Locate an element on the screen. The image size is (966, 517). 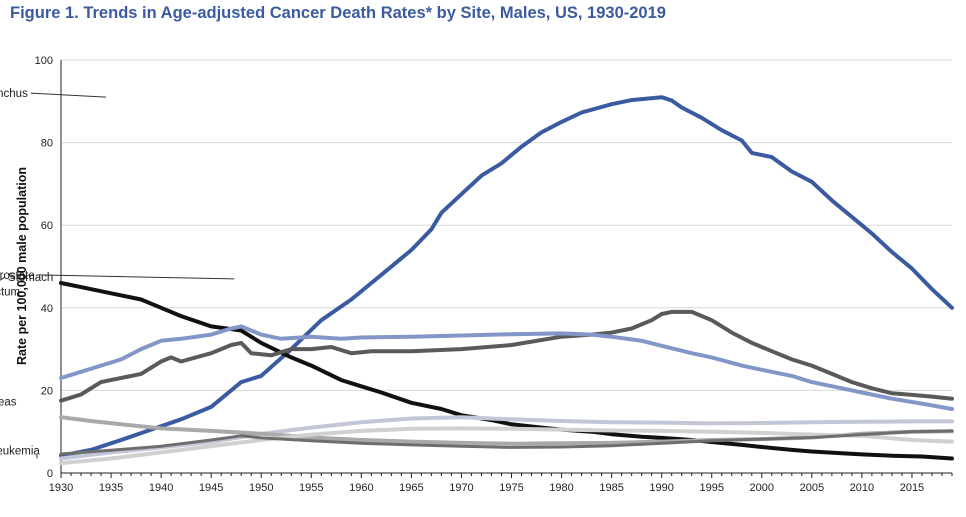
annotation-label-colon-rectum: Colon & rectum is located at coordinates (10, 292).